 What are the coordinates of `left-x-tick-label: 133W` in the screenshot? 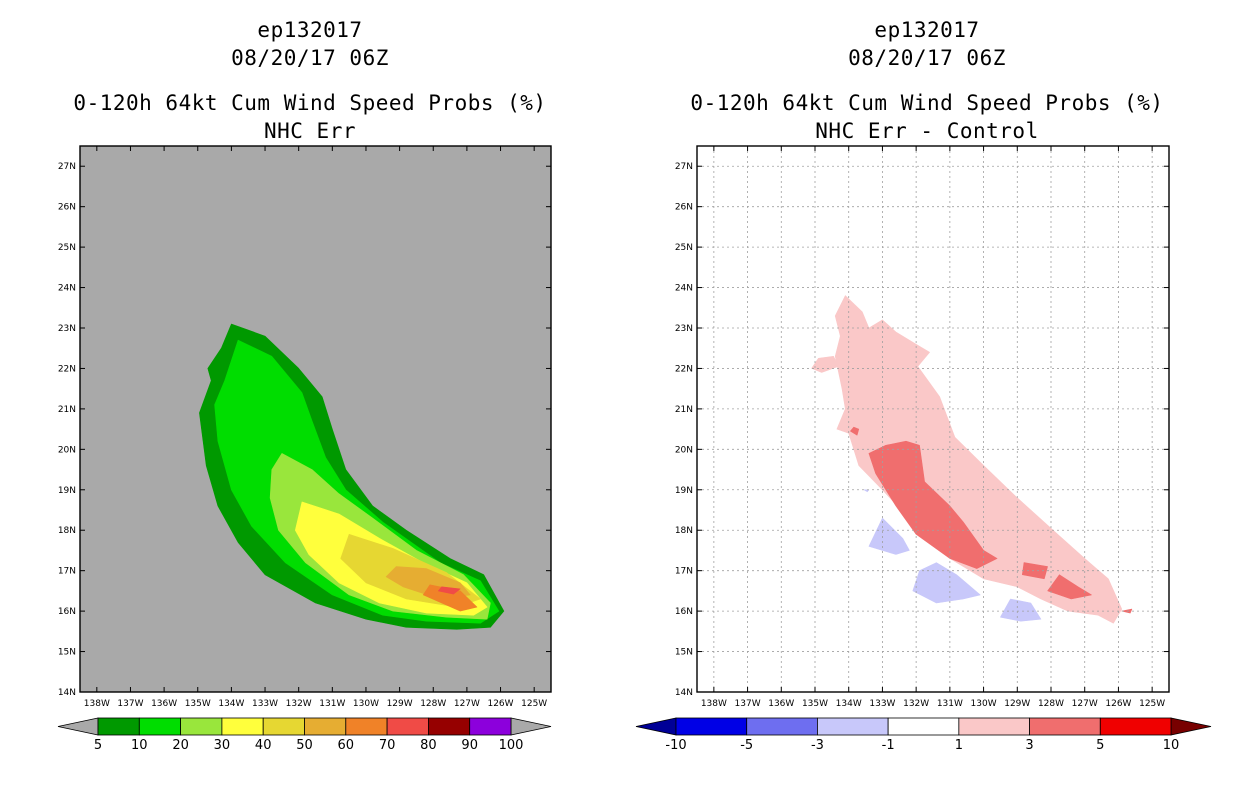 It's located at (265, 704).